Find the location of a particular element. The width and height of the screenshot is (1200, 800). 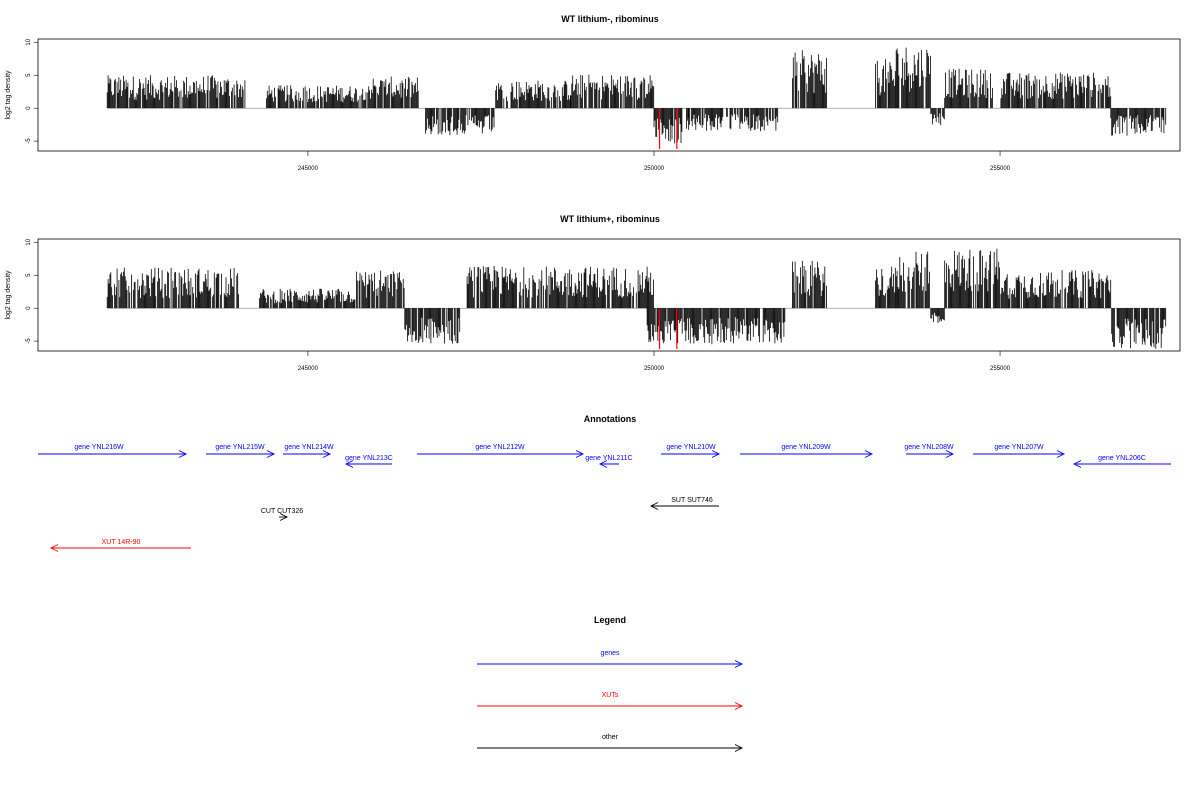

legend-label: other is located at coordinates (610, 737).